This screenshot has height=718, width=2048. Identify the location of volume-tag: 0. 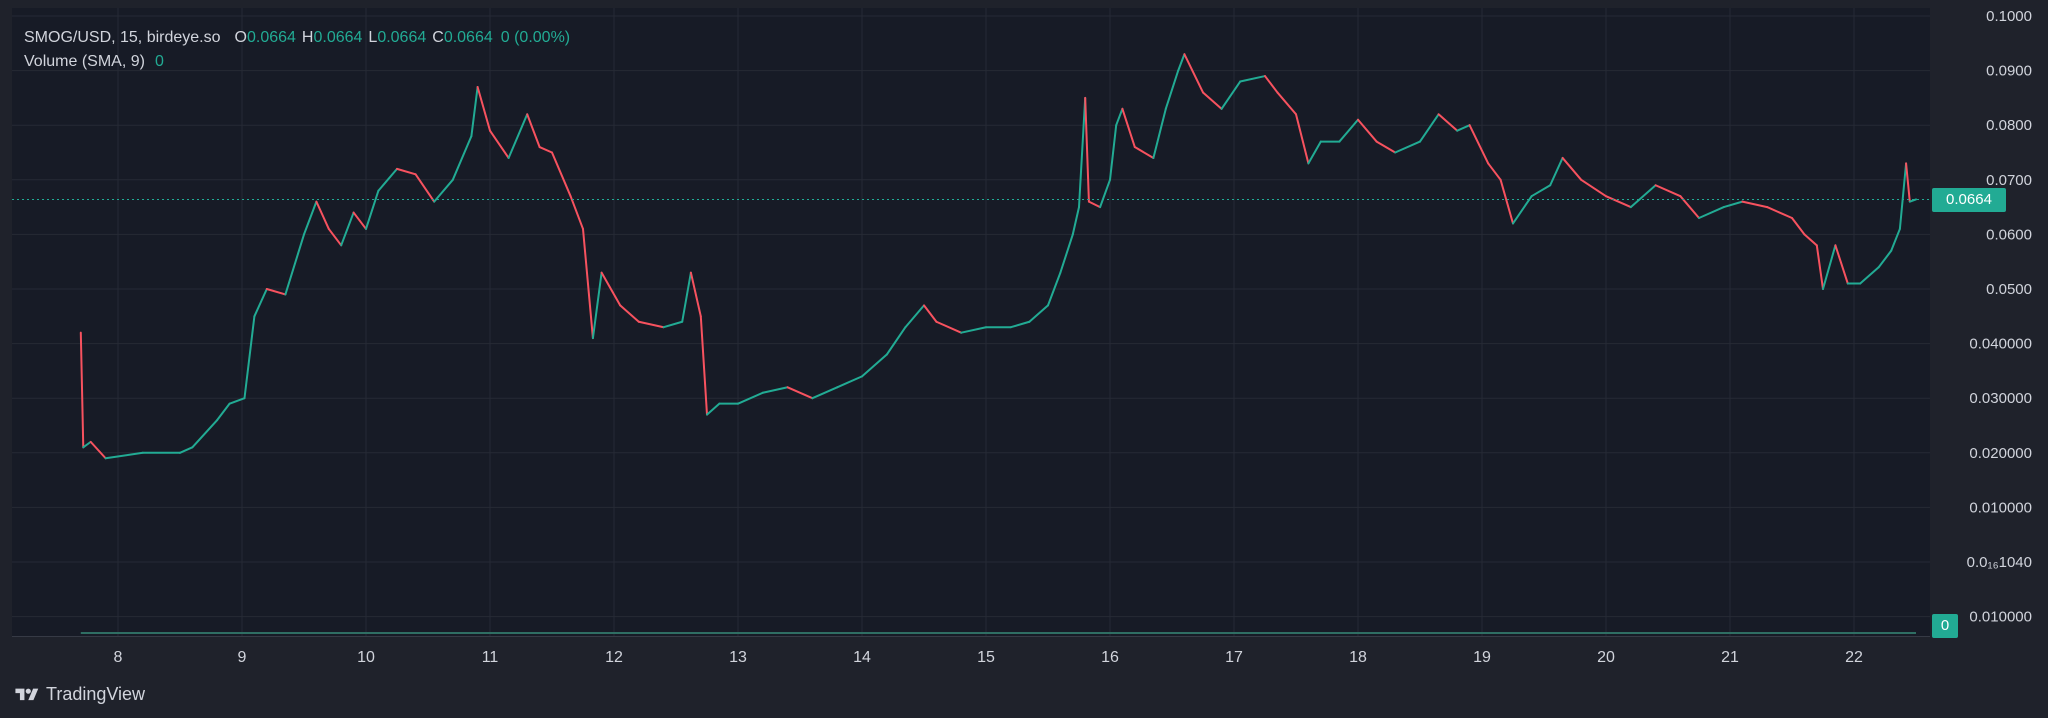
(1945, 626).